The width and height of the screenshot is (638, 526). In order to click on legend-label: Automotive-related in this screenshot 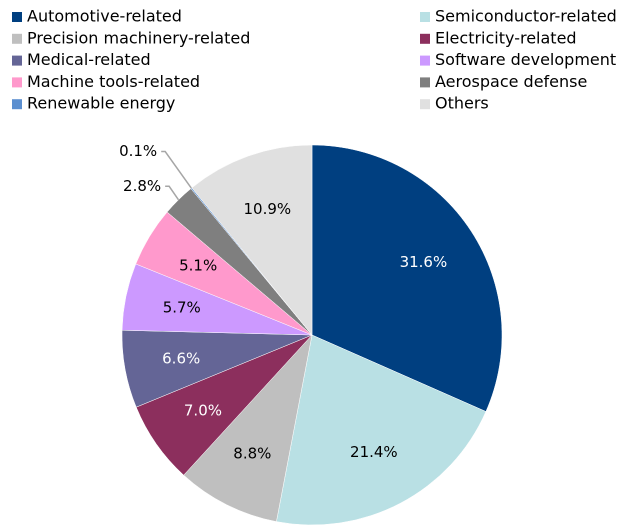, I will do `click(104, 16)`.